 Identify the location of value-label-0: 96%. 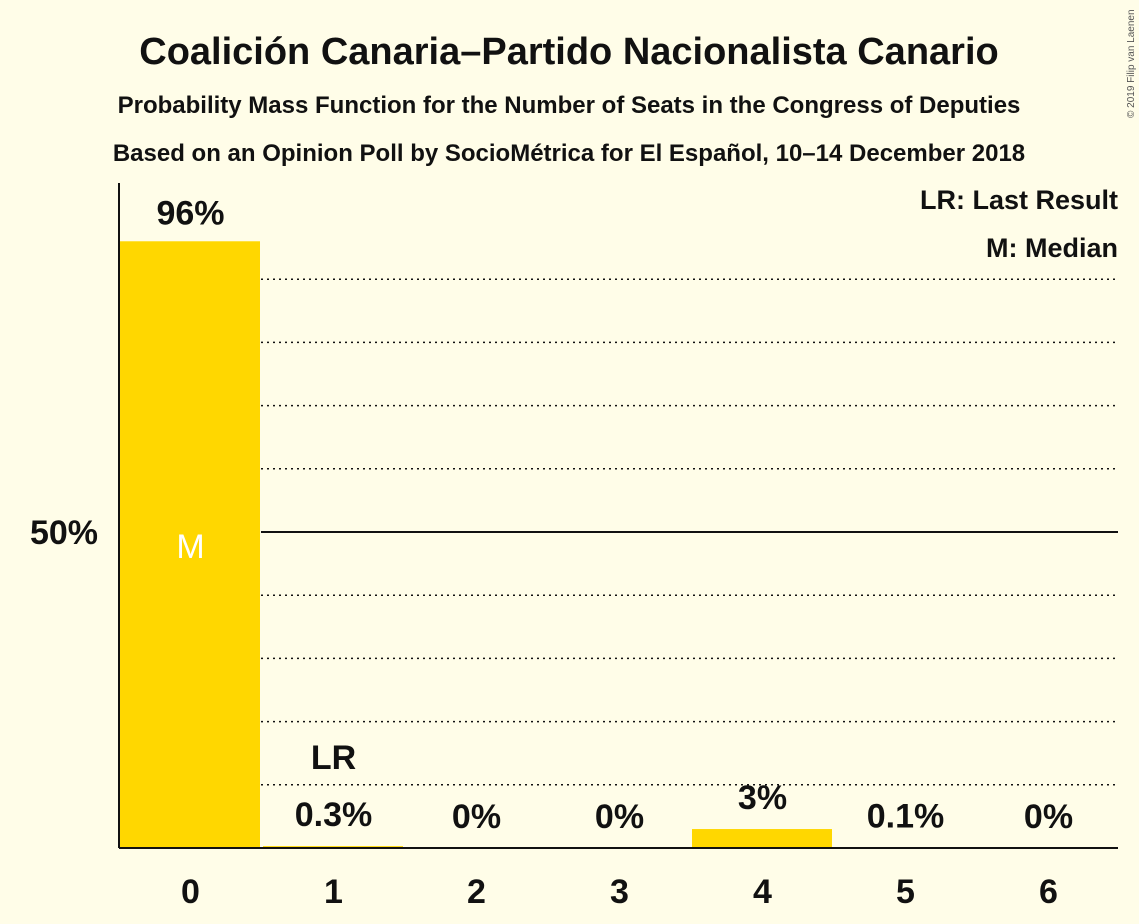
(190, 213).